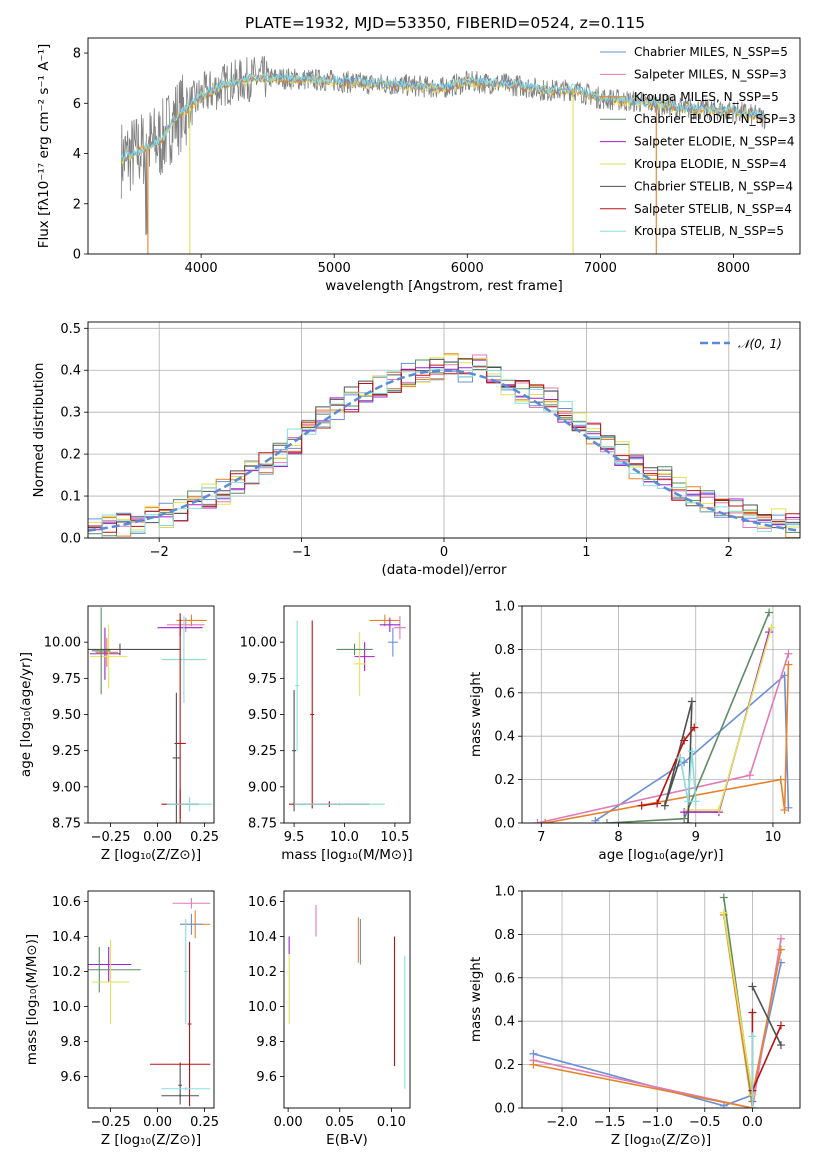 This screenshot has width=819, height=1170. I want to click on legend-entry: Kroupa STELIB, N_SSP=5, so click(709, 231).